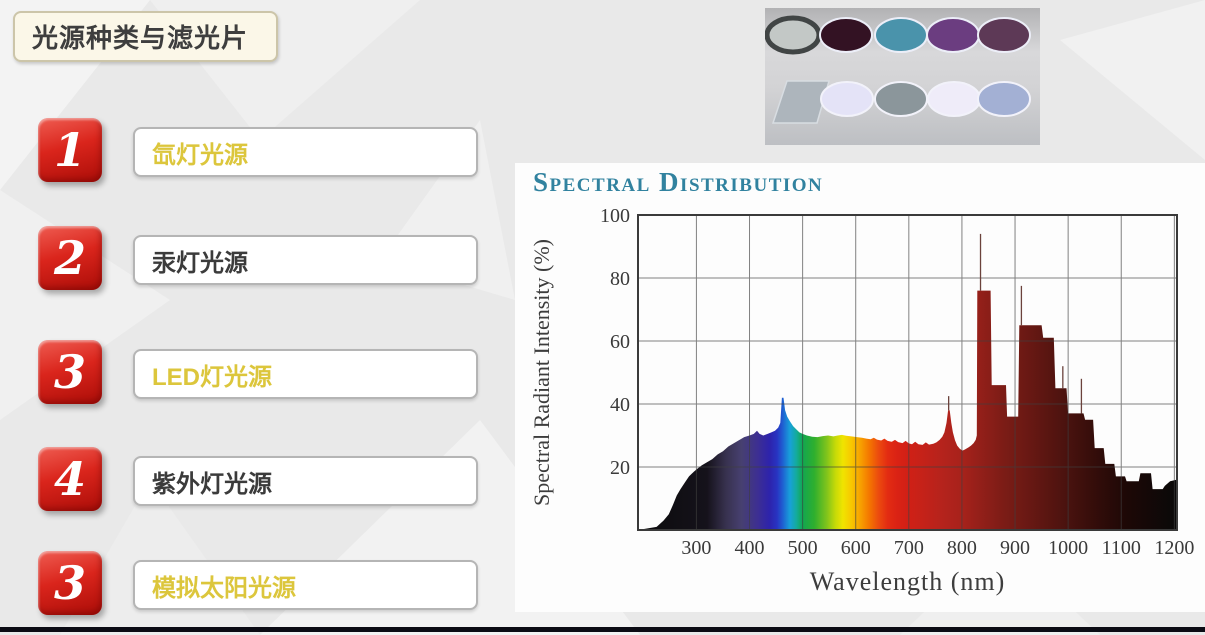  I want to click on filters-image, so click(897, 69).